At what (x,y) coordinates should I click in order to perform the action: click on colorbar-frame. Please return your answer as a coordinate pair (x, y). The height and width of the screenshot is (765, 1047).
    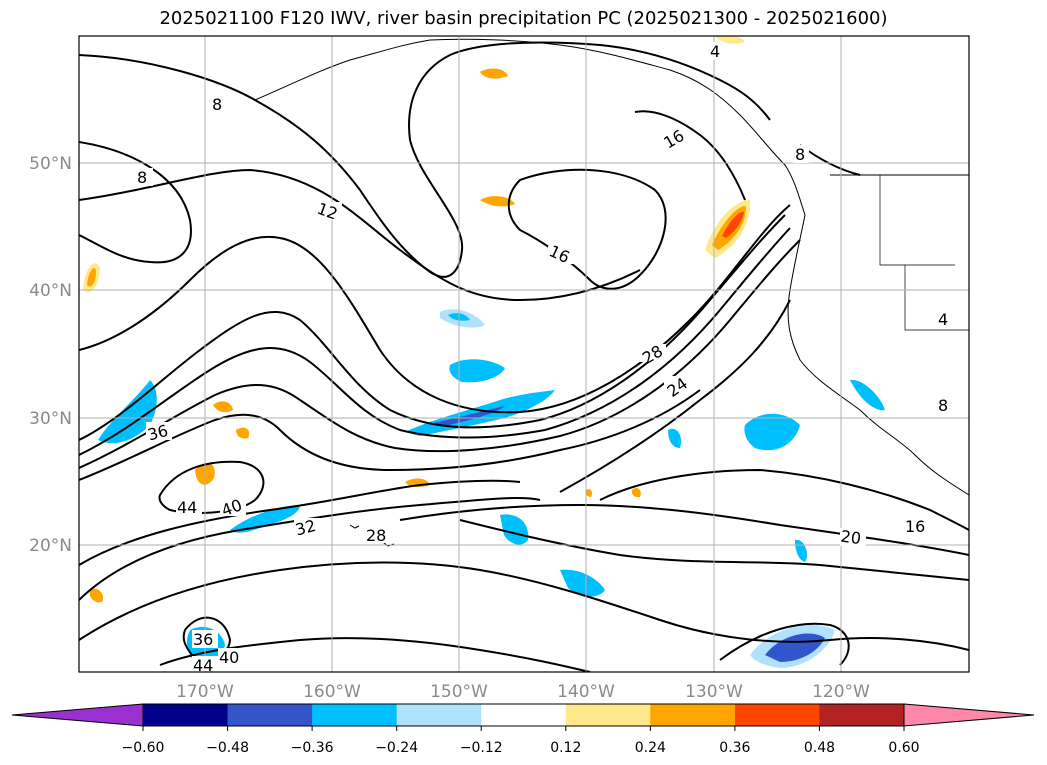
    Looking at the image, I should click on (523, 715).